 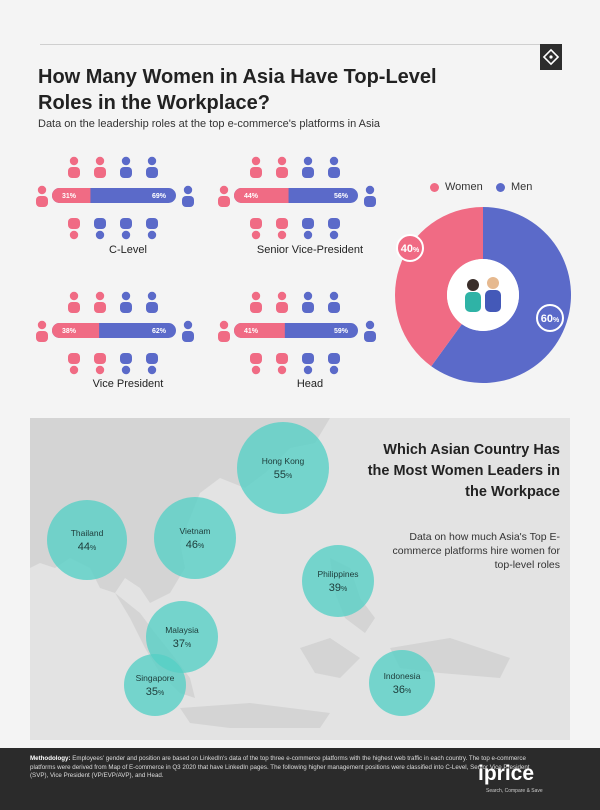 I want to click on svg-text: 55%, so click(x=283, y=475).